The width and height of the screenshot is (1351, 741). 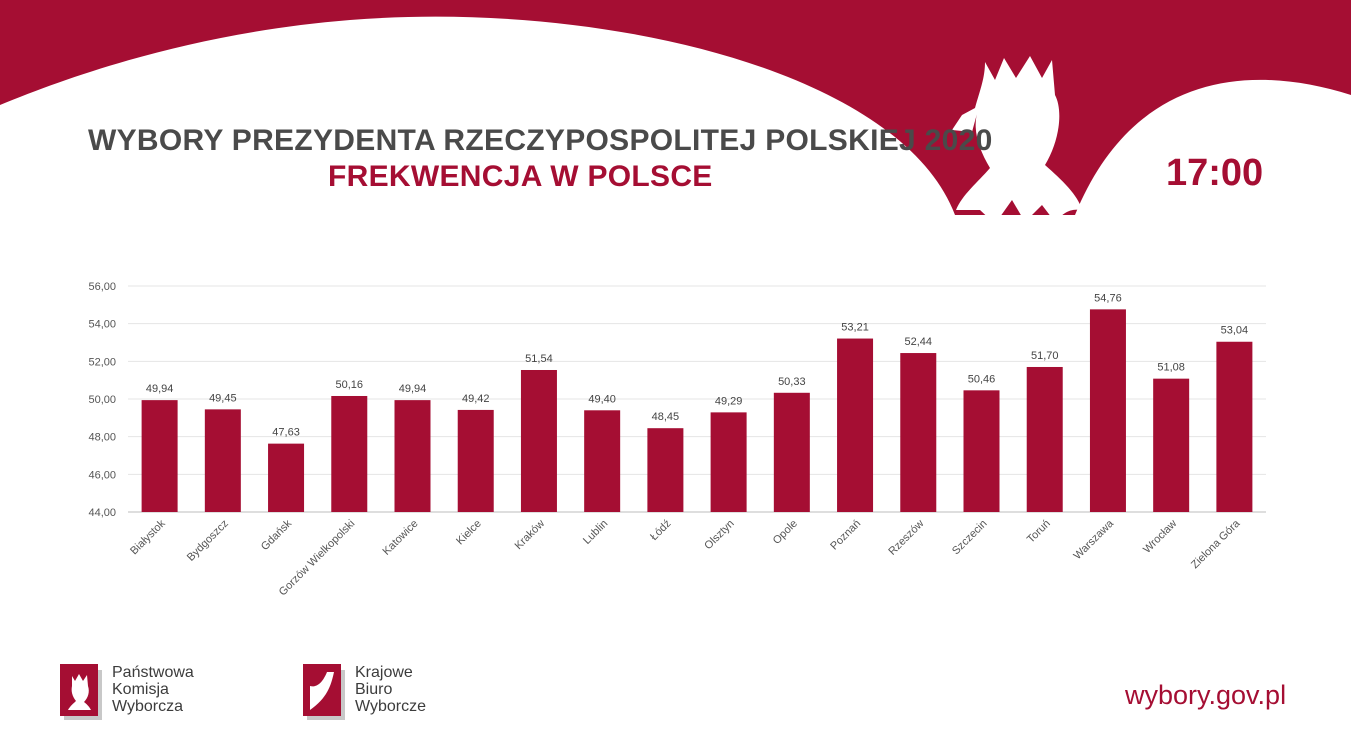 I want to click on pkw-logo: Państwowa Komisja Wyborcza, so click(x=127, y=692).